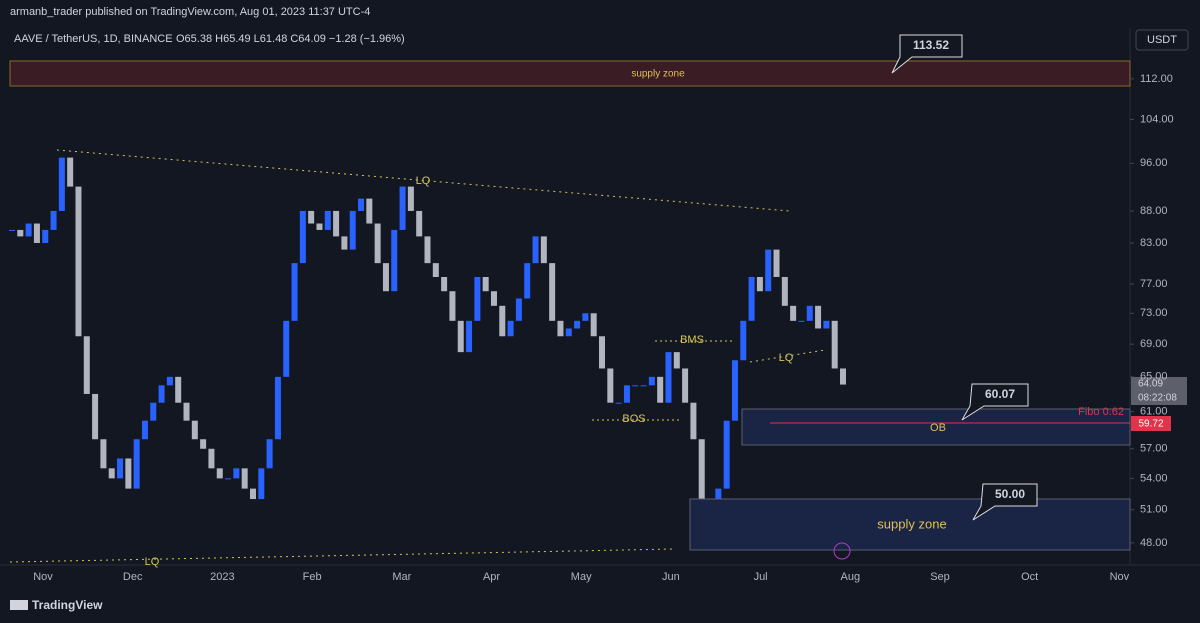  I want to click on countdown: 08:22:08, so click(1157, 398).